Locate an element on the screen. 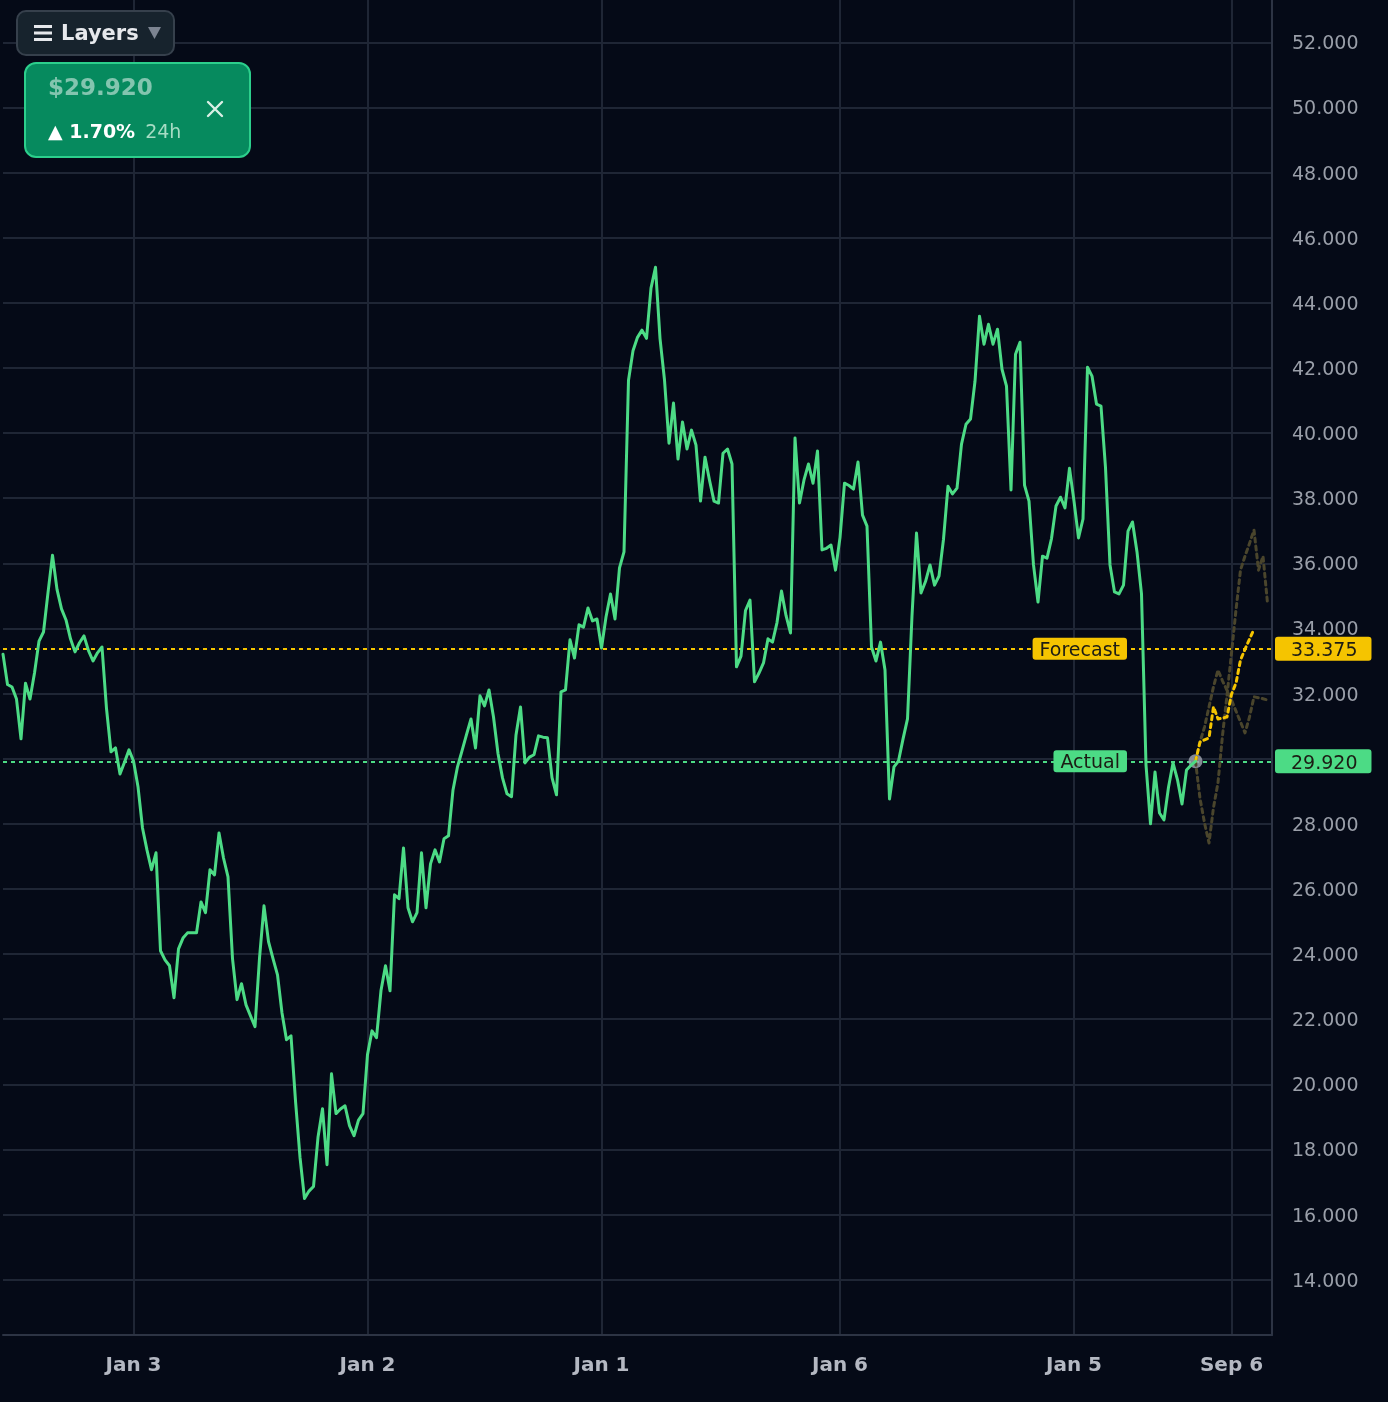  y-tick-label: 46.000 is located at coordinates (1325, 237).